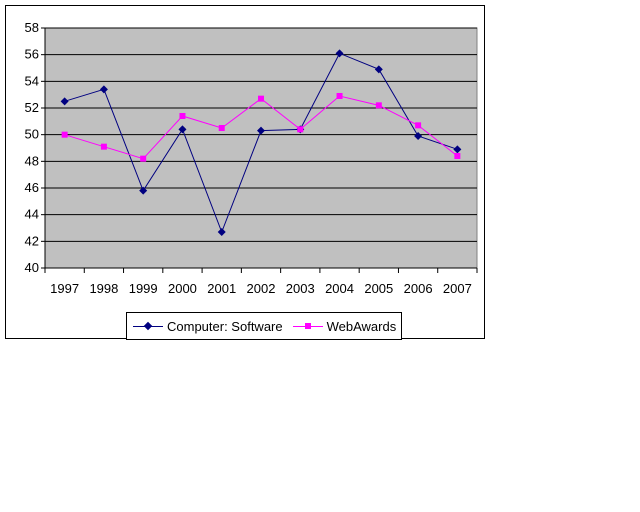 The image size is (640, 512). Describe the element at coordinates (225, 326) in the screenshot. I see `legend-label-series-1: Computer: Software` at that location.